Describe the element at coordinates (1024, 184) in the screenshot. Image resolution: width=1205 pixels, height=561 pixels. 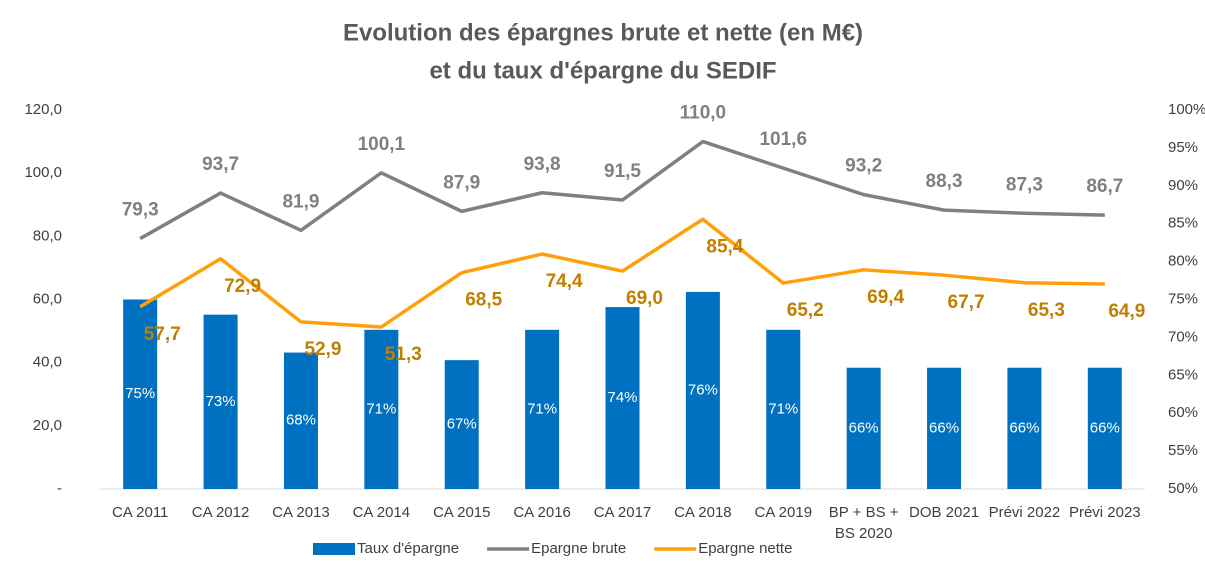
I see `line-value-label: 87,3` at that location.